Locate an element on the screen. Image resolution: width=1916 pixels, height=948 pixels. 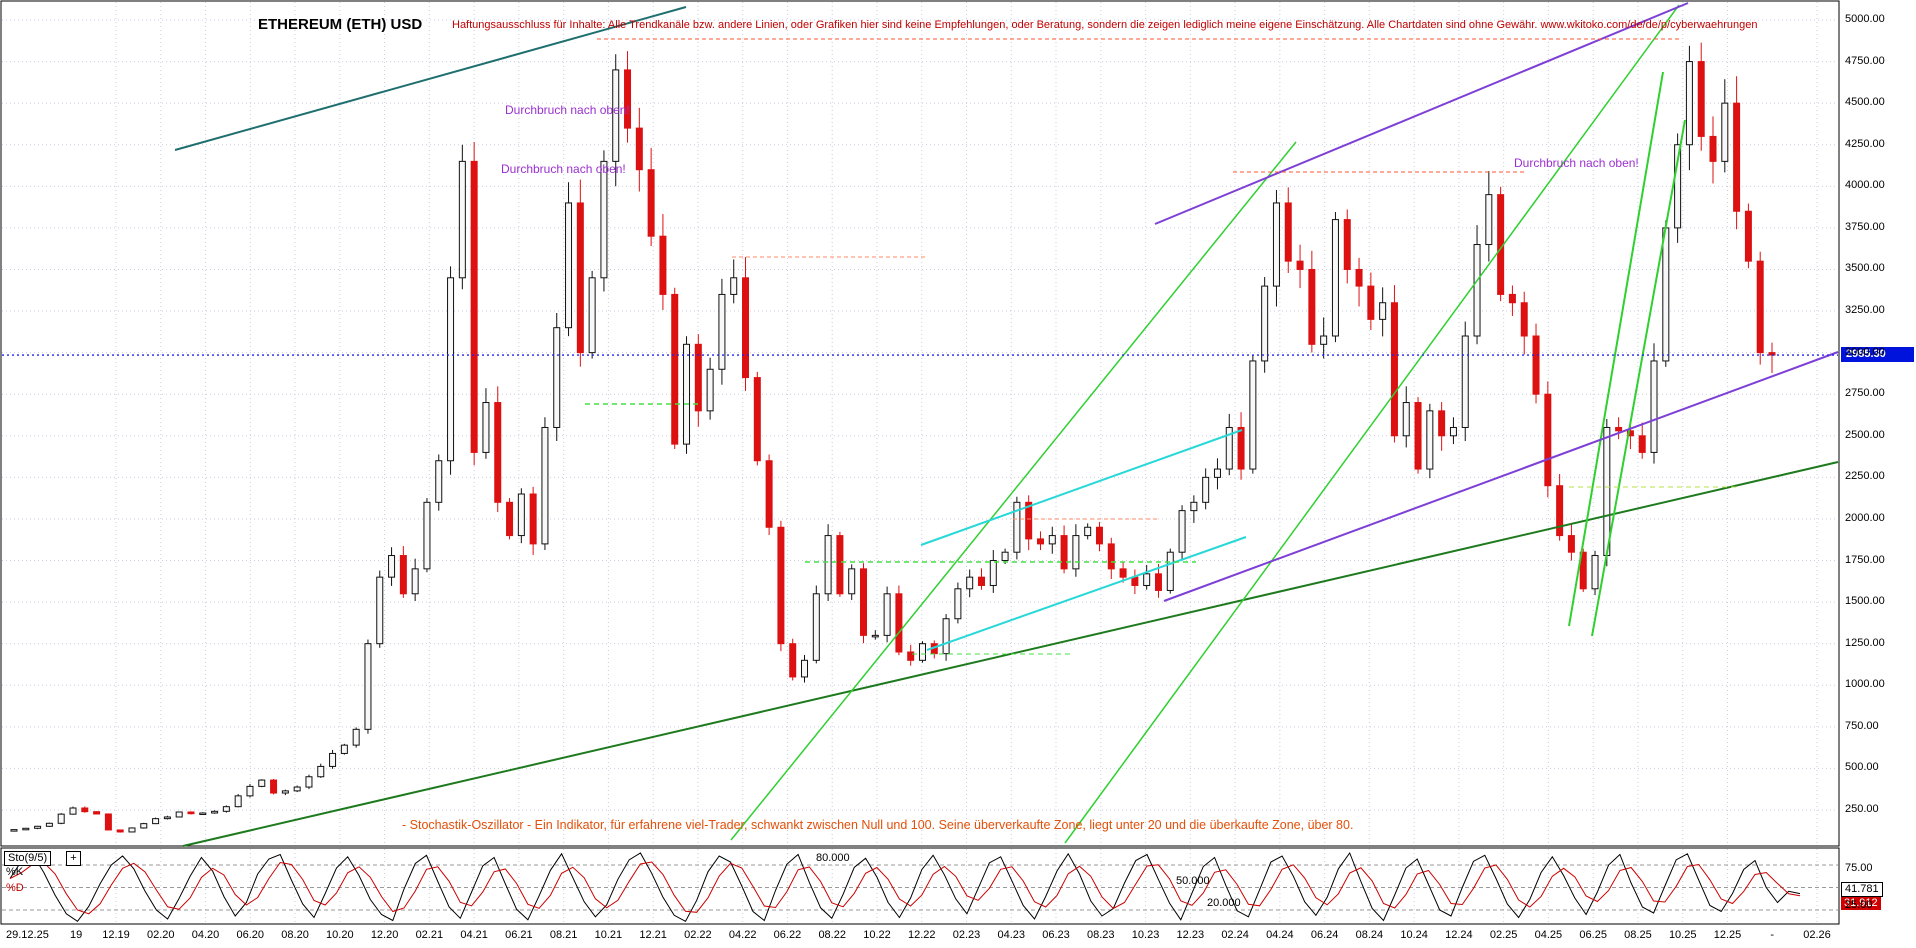
time-axis-label: 02.20 is located at coordinates (160, 935).